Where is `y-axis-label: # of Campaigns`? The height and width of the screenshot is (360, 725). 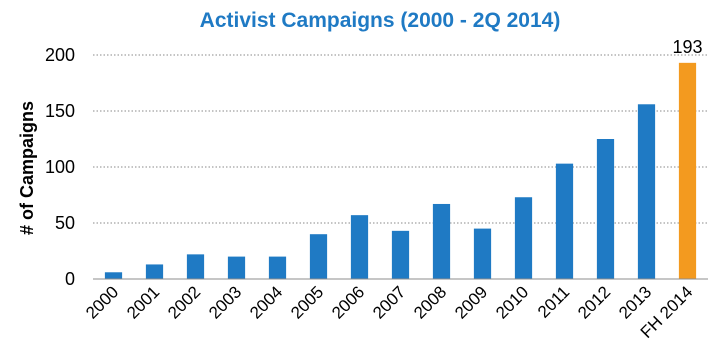 y-axis-label: # of Campaigns is located at coordinates (27, 168).